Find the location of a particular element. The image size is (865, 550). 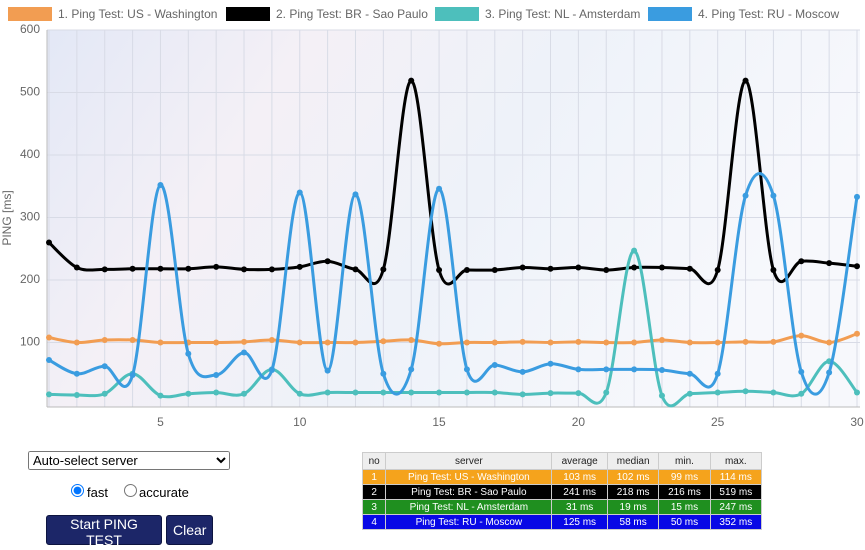

table-cell: 352 ms is located at coordinates (736, 522).